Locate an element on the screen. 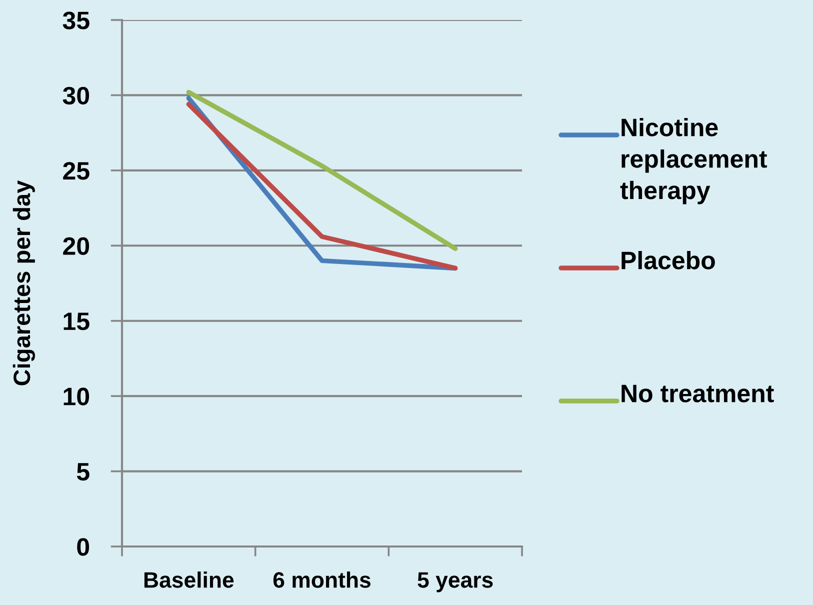  y-tick-label: 10 is located at coordinates (77, 397).